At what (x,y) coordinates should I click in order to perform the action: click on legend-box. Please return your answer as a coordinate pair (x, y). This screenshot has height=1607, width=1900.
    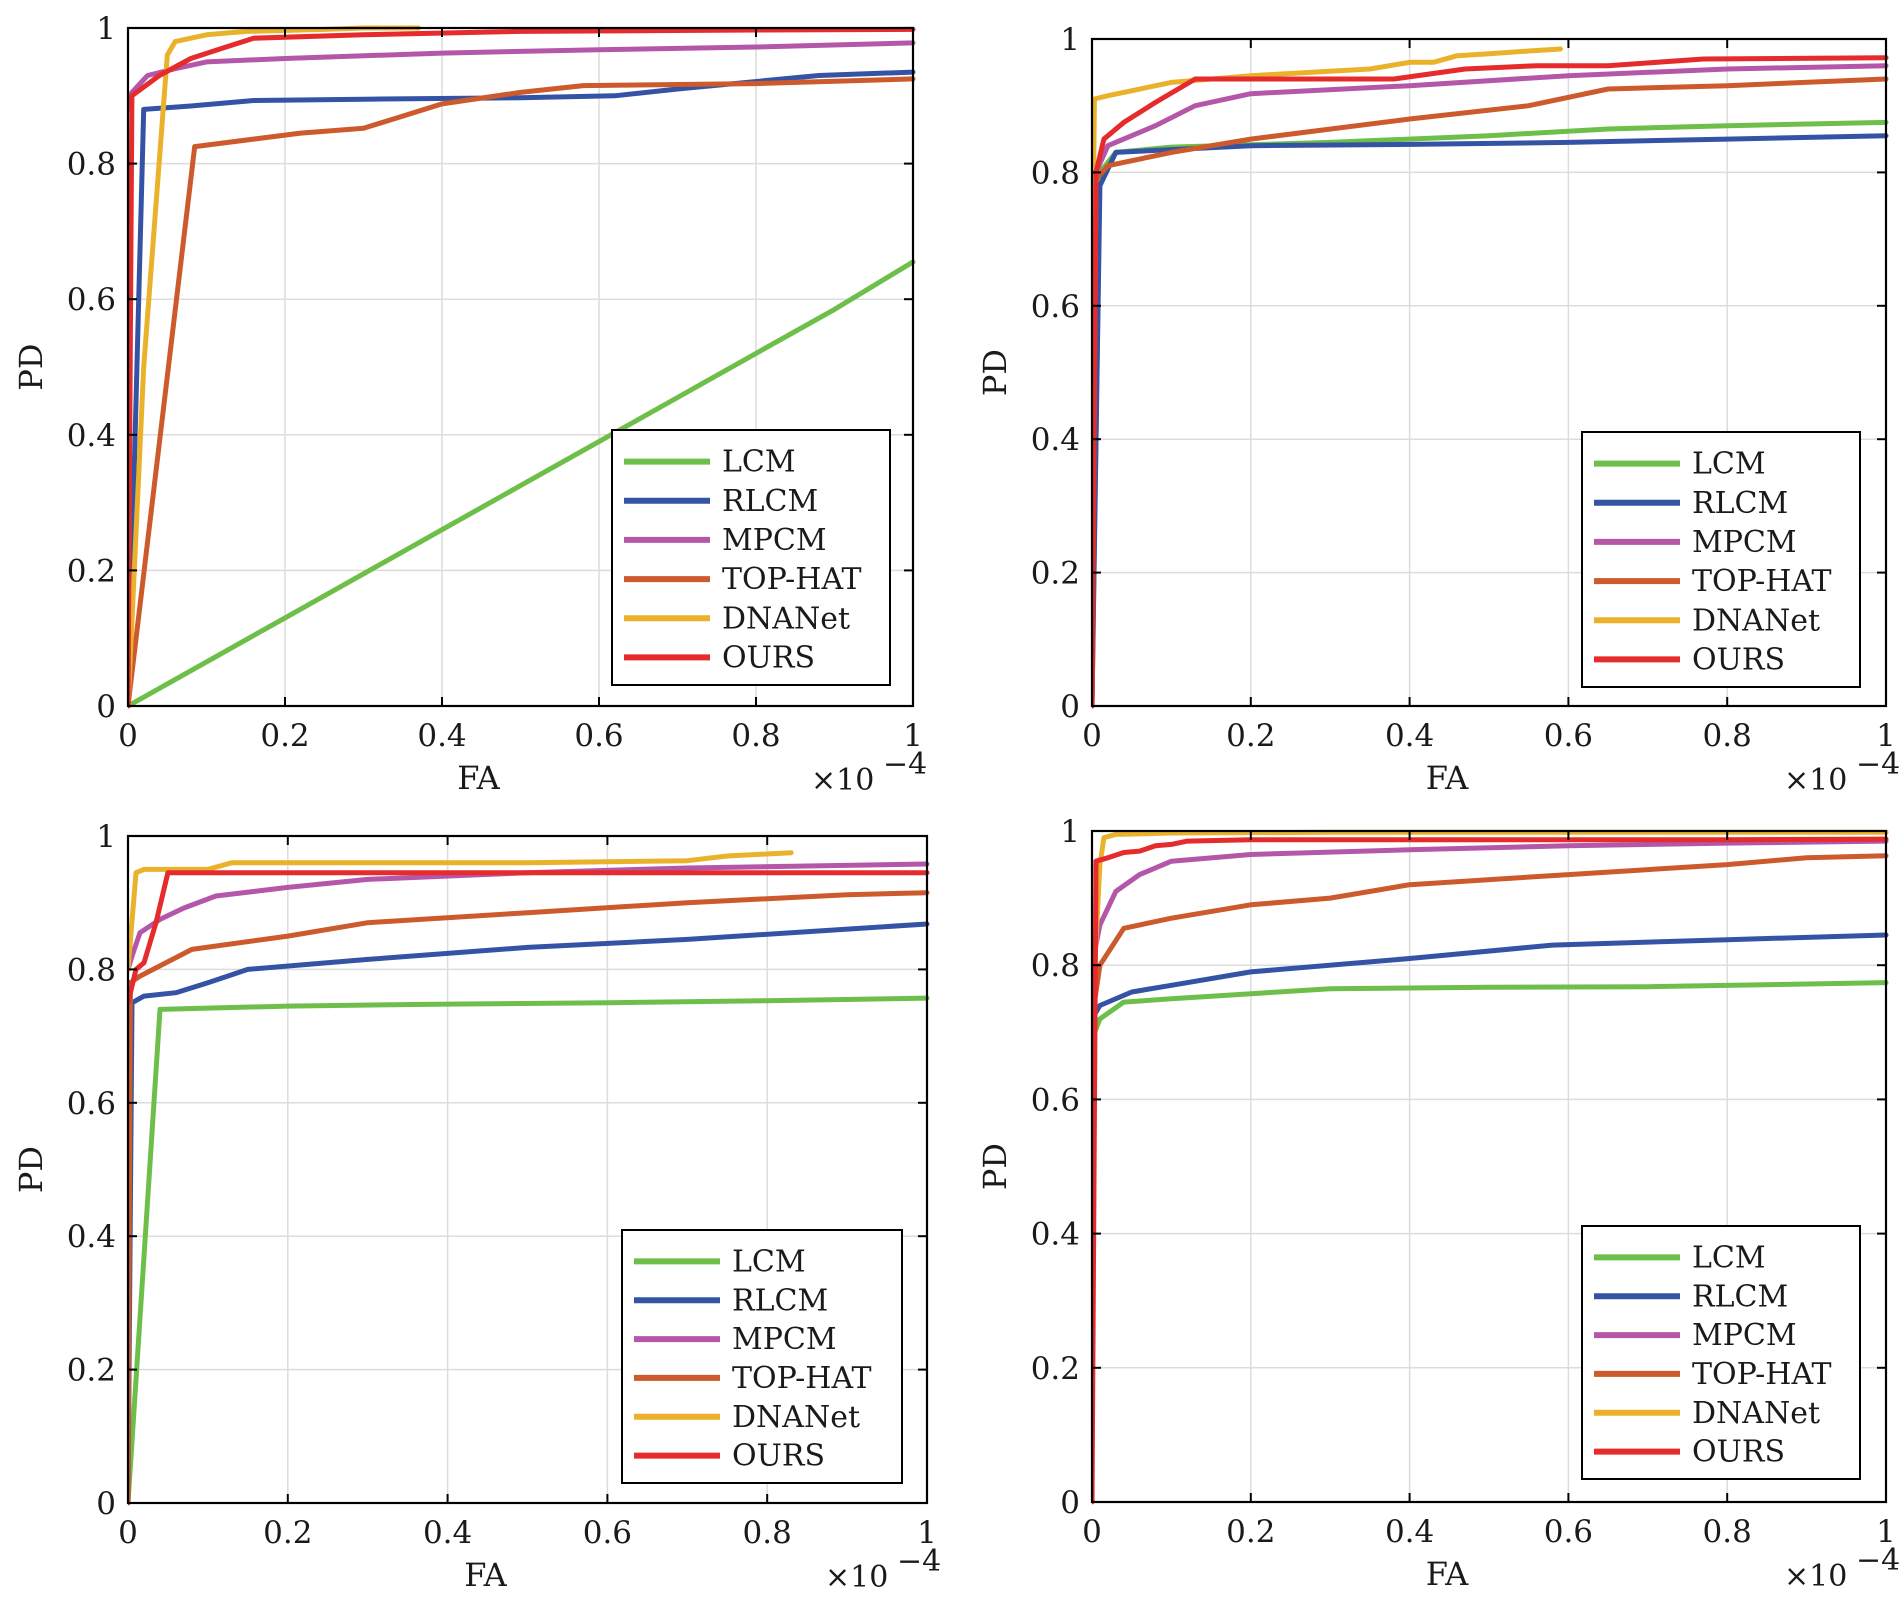
    Looking at the image, I should click on (762, 1356).